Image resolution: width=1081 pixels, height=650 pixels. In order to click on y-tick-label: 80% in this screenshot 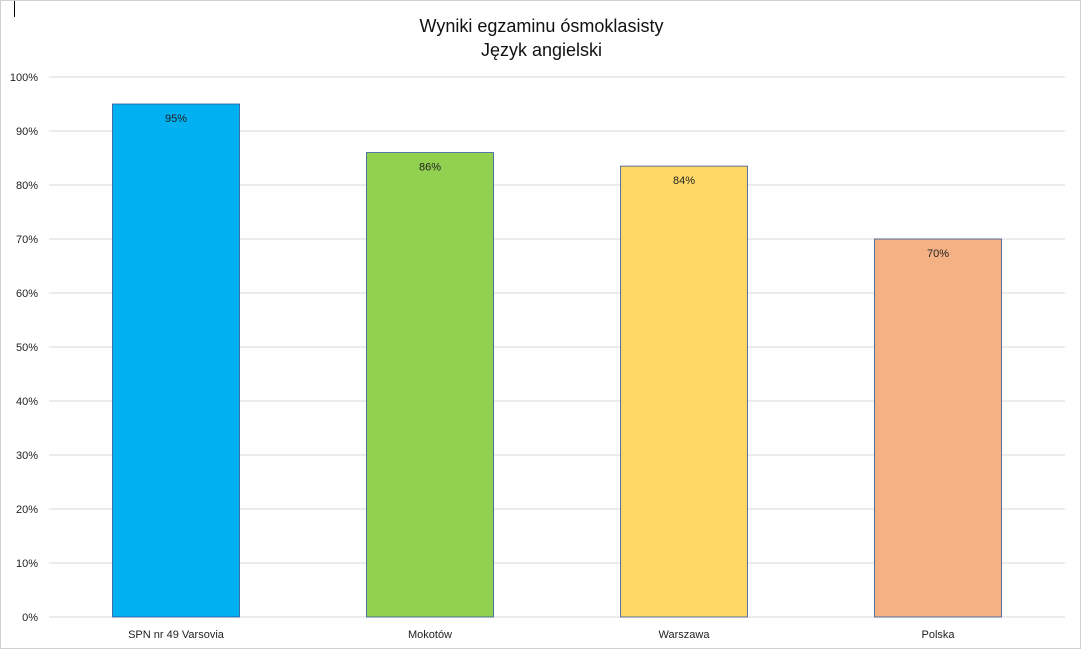, I will do `click(27, 186)`.